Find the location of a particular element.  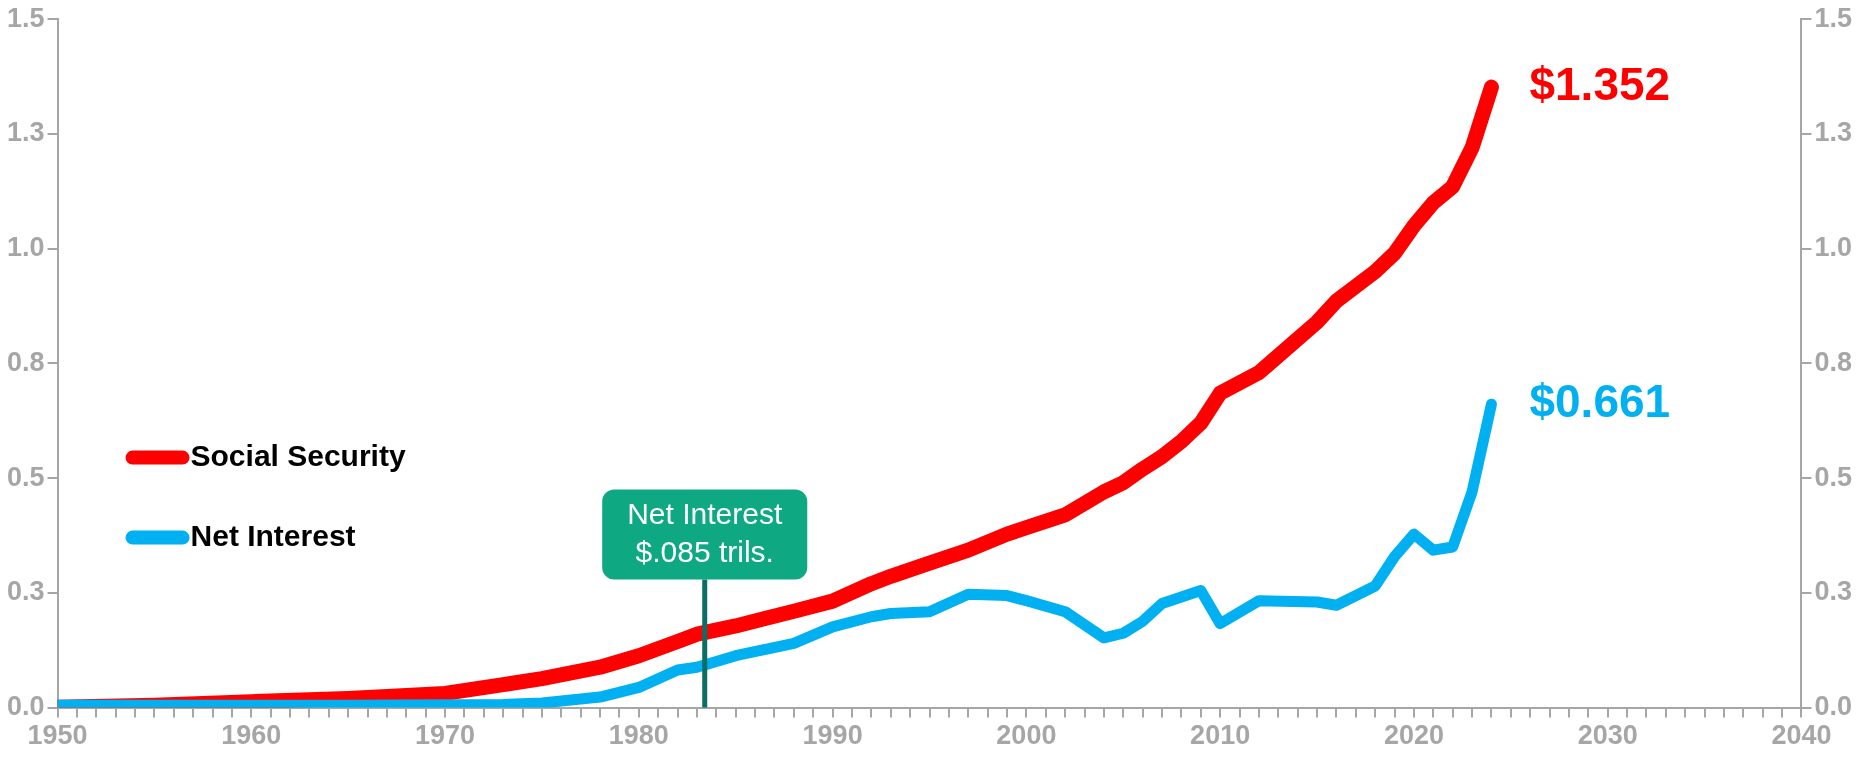

x-tick-label: 1960 is located at coordinates (251, 735).